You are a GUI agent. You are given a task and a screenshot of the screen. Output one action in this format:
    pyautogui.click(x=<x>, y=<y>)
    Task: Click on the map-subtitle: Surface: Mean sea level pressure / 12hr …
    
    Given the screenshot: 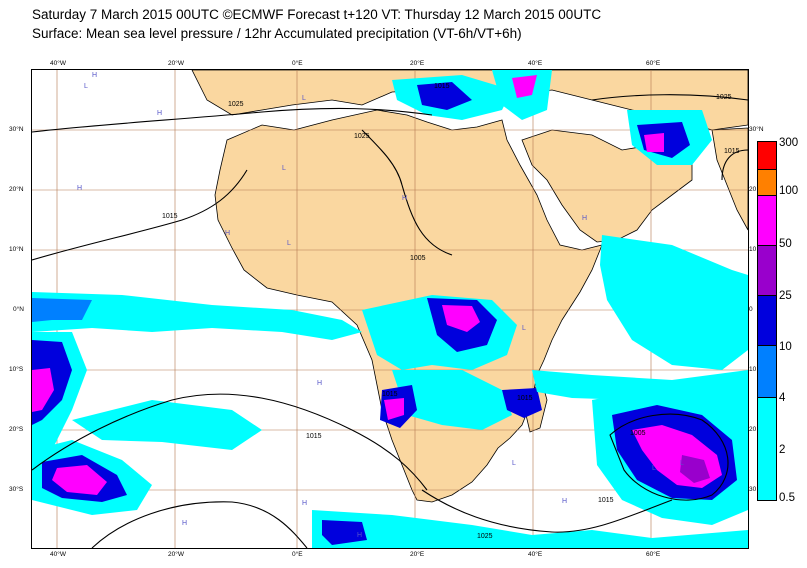 What is the action you would take?
    pyautogui.click(x=277, y=33)
    